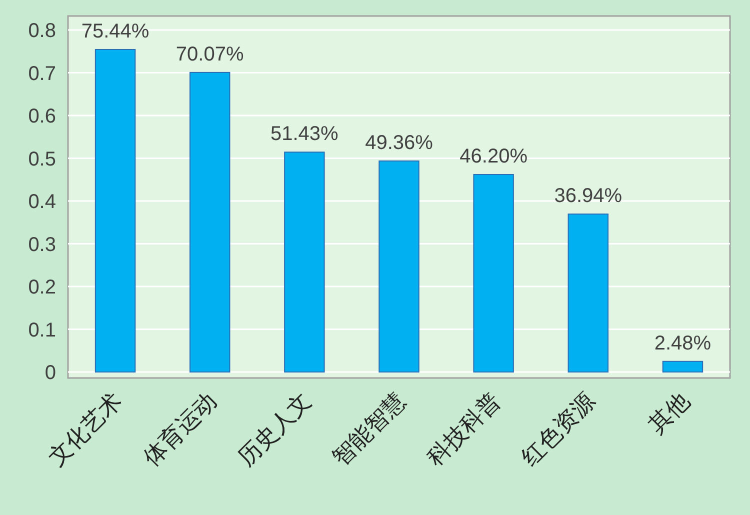  Describe the element at coordinates (42, 245) in the screenshot. I see `y-tick-label: 0.3` at that location.